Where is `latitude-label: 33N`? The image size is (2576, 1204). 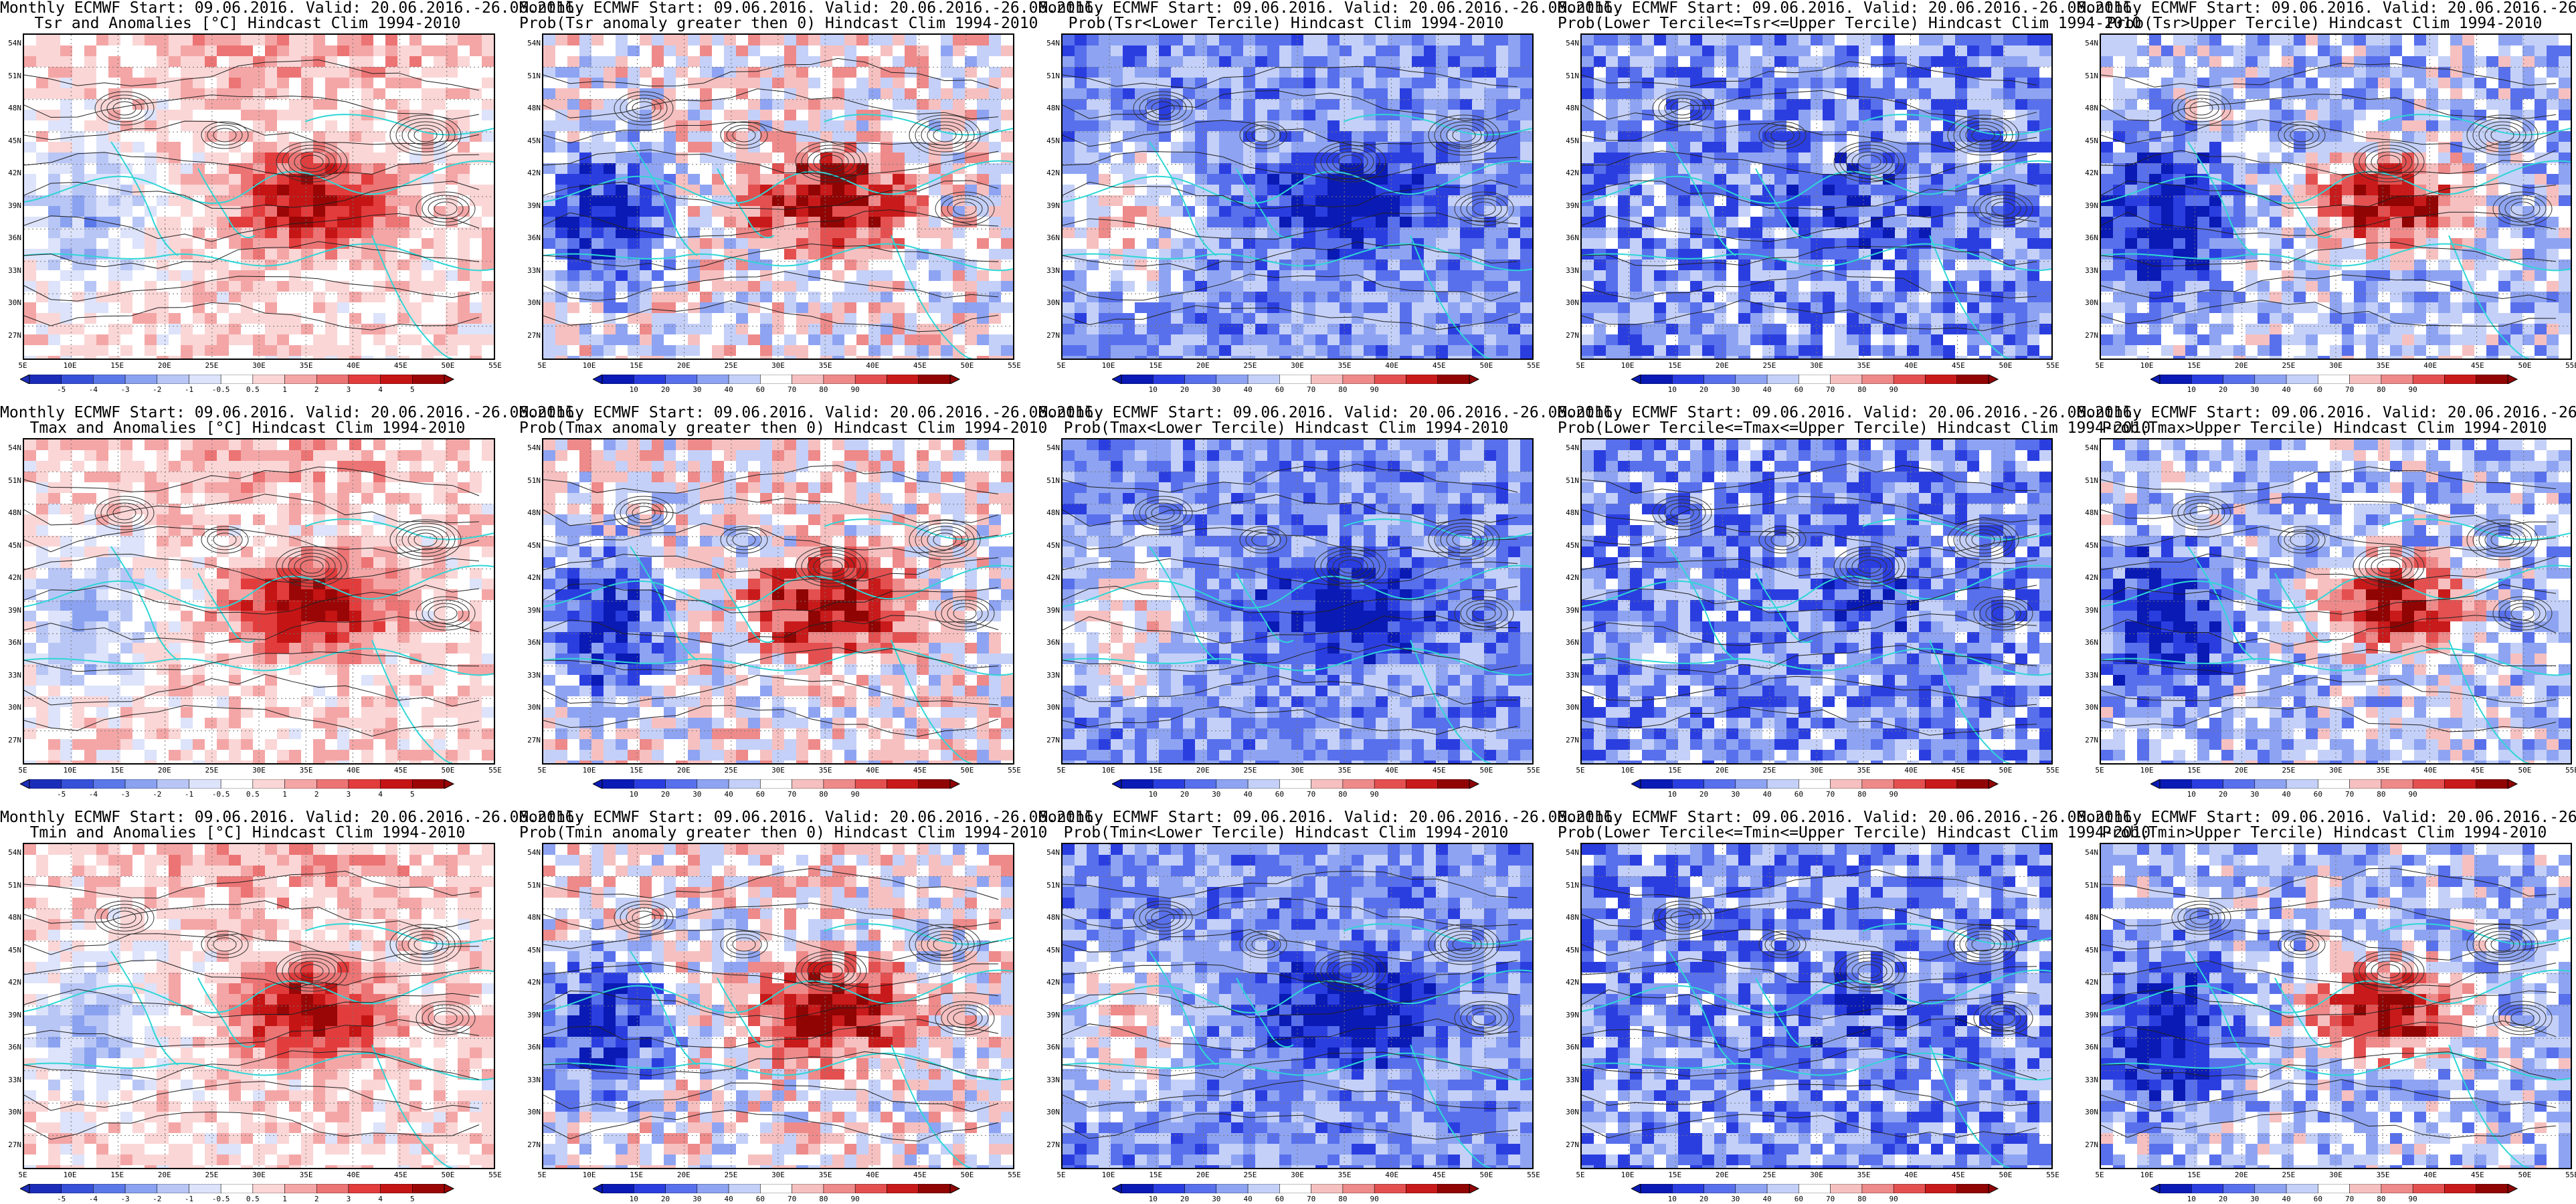 latitude-label: 33N is located at coordinates (534, 270).